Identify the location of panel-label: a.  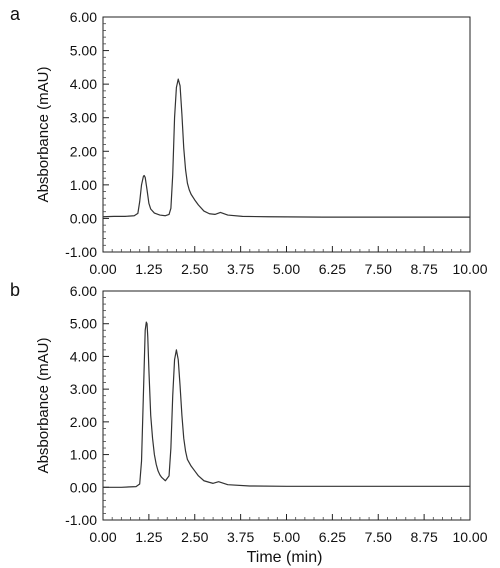
(15, 14).